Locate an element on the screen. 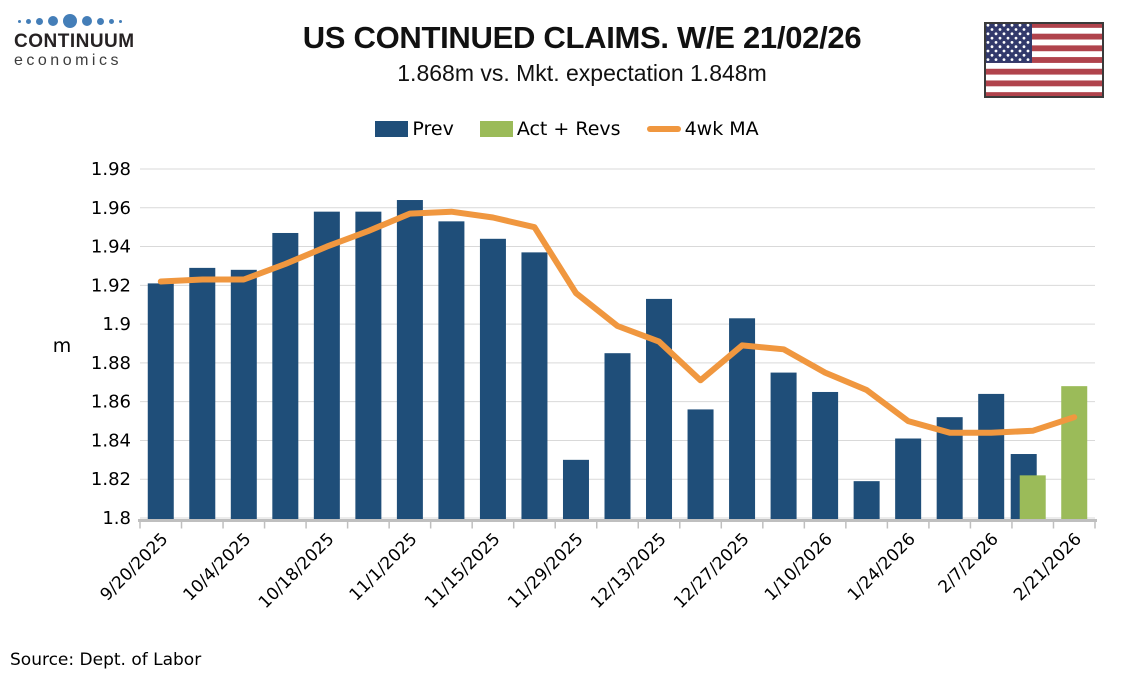 Image resolution: width=1134 pixels, height=680 pixels. logo-subname: economics is located at coordinates (68, 60).